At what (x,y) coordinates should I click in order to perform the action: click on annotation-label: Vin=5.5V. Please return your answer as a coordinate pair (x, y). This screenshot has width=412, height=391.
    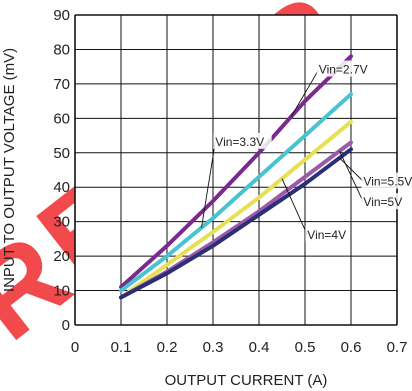
    Looking at the image, I should click on (387, 182).